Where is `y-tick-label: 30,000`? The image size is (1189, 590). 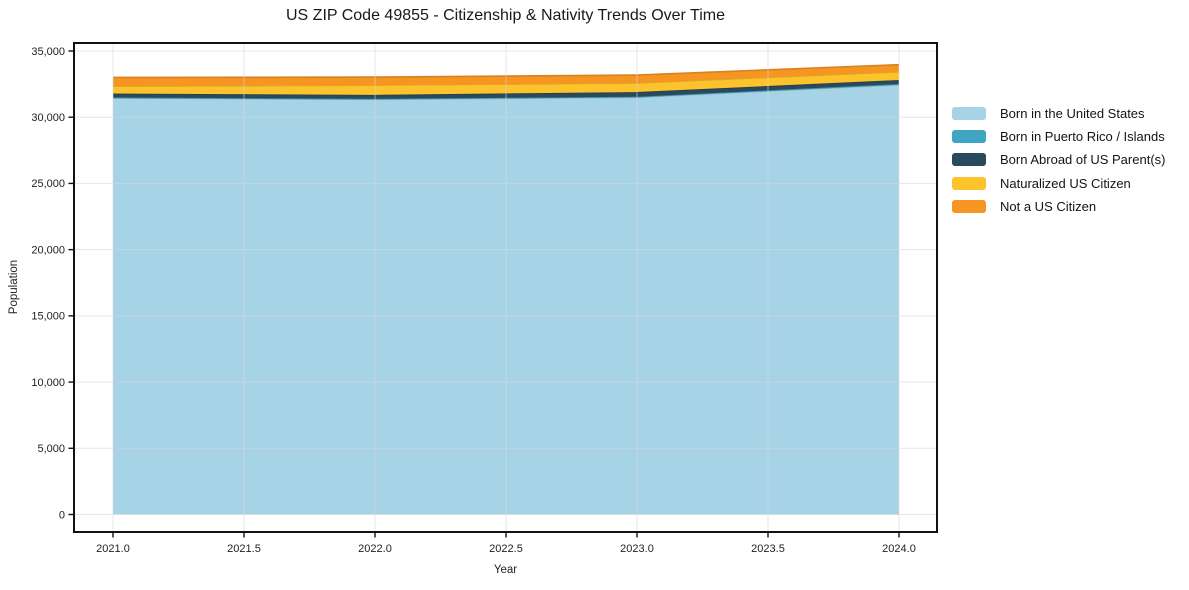
y-tick-label: 30,000 is located at coordinates (48, 118).